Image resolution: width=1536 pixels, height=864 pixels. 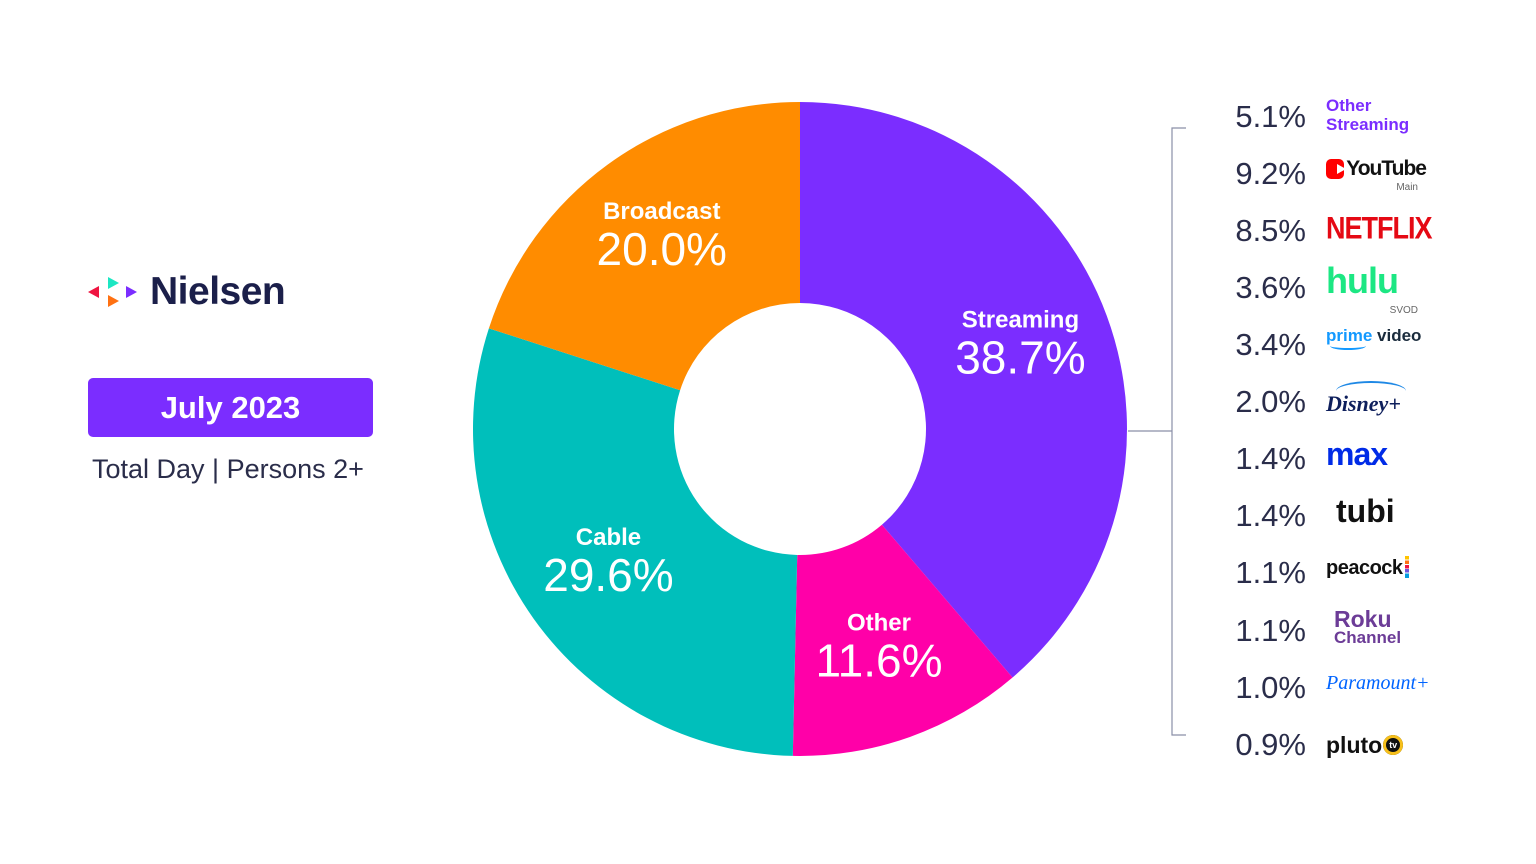 I want to click on slice-broadcast, so click(x=644, y=246).